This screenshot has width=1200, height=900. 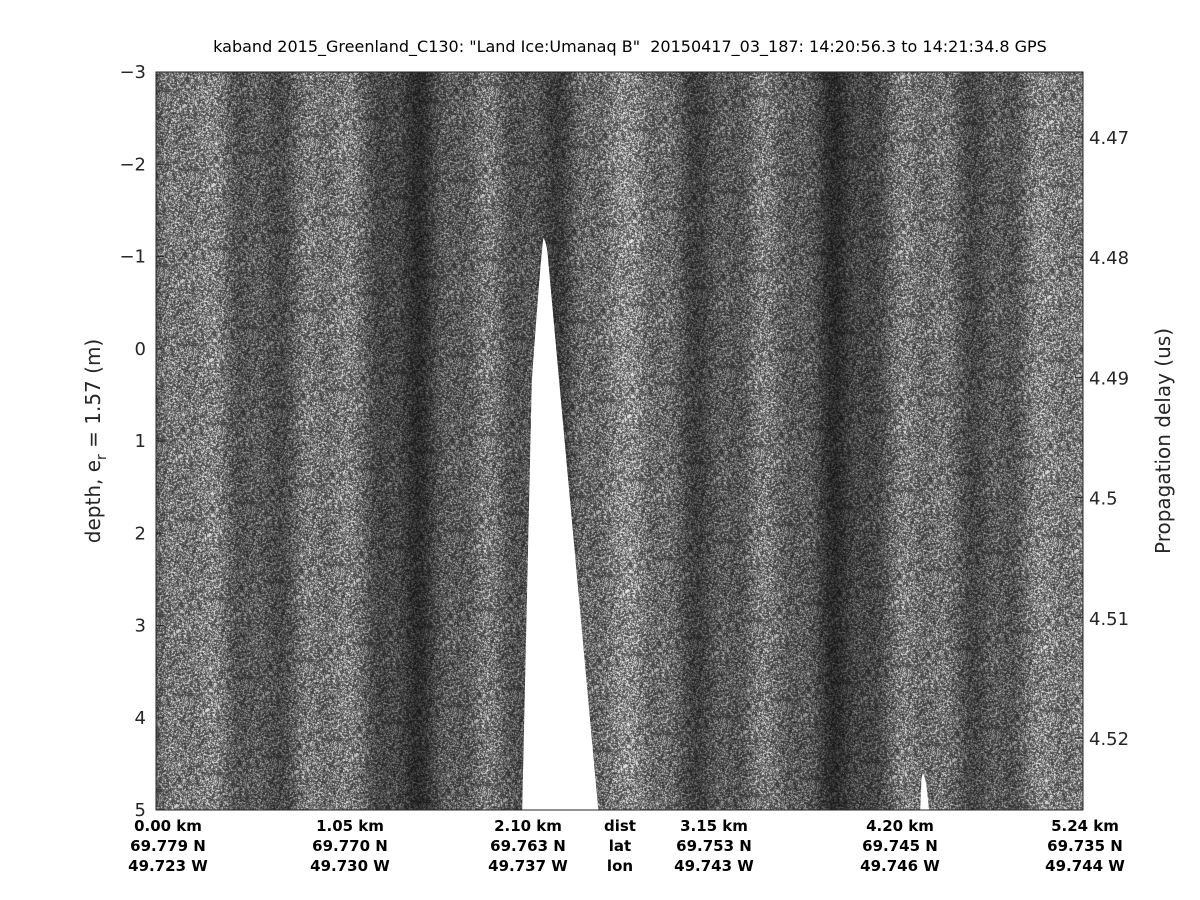 What do you see at coordinates (168, 846) in the screenshot?
I see `lat-label: 69.779 N` at bounding box center [168, 846].